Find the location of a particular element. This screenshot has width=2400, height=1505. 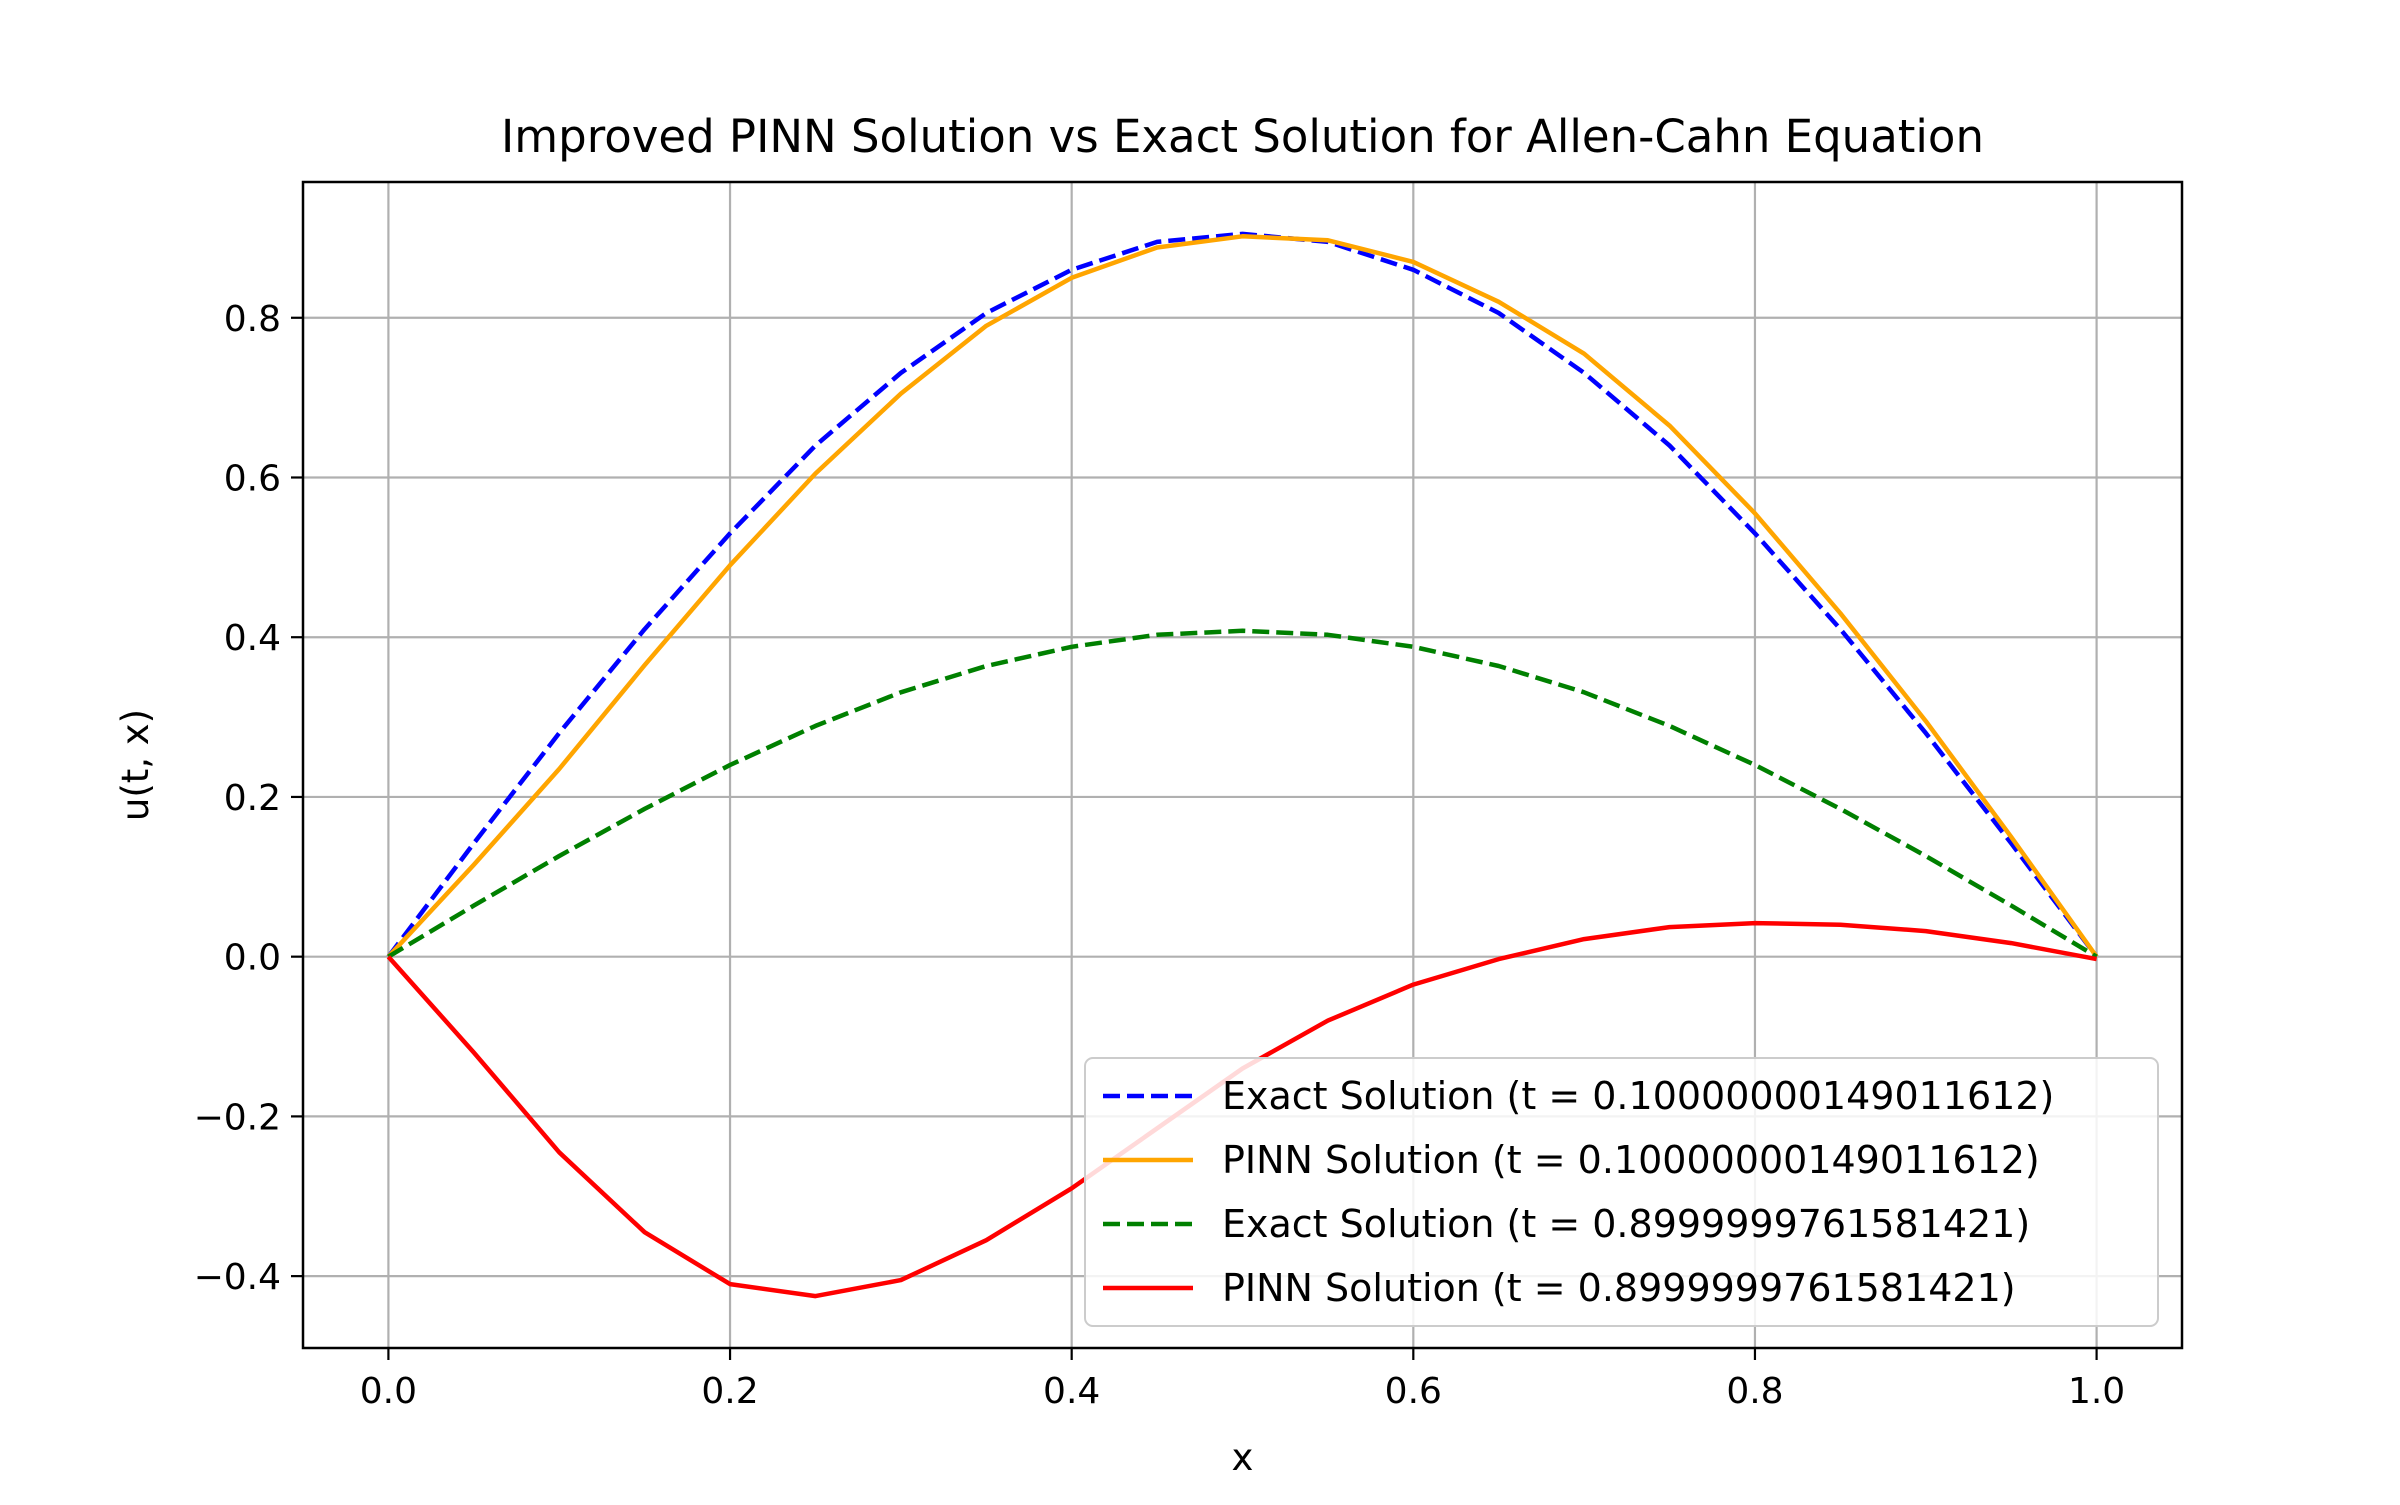

legend-label-4: PINN Solution (t = 0.8999999761581421) is located at coordinates (1619, 1288).